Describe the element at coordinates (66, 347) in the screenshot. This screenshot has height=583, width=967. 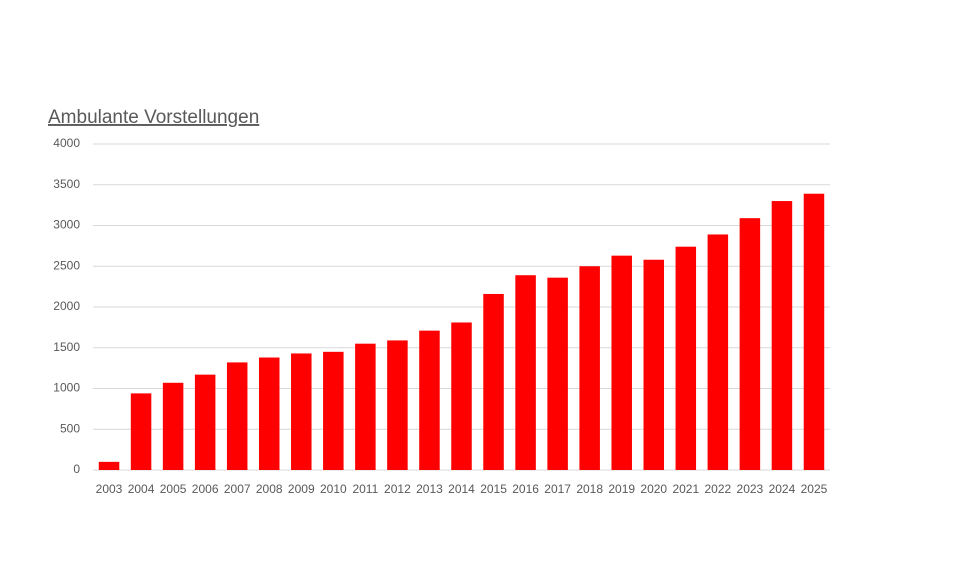
I see `y-tick-label: 1500` at that location.